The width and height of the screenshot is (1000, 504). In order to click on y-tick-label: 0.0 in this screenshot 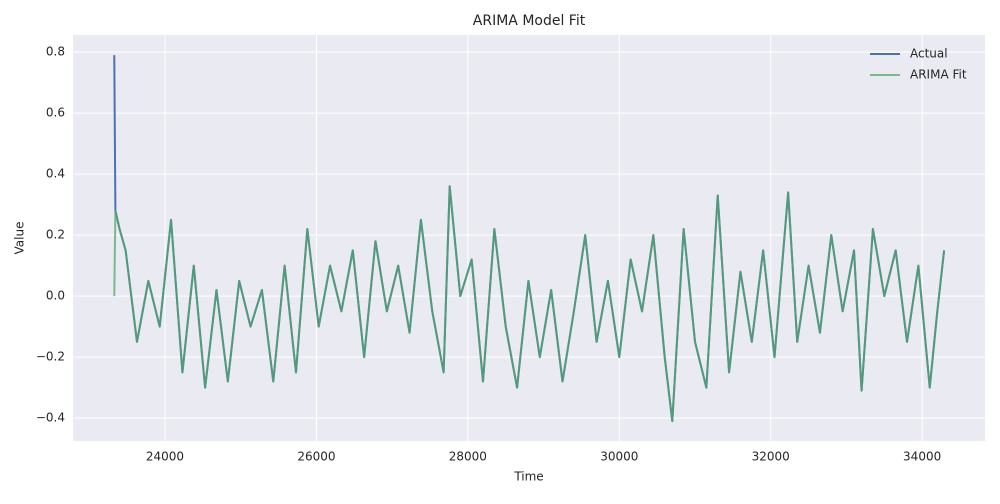, I will do `click(55, 296)`.